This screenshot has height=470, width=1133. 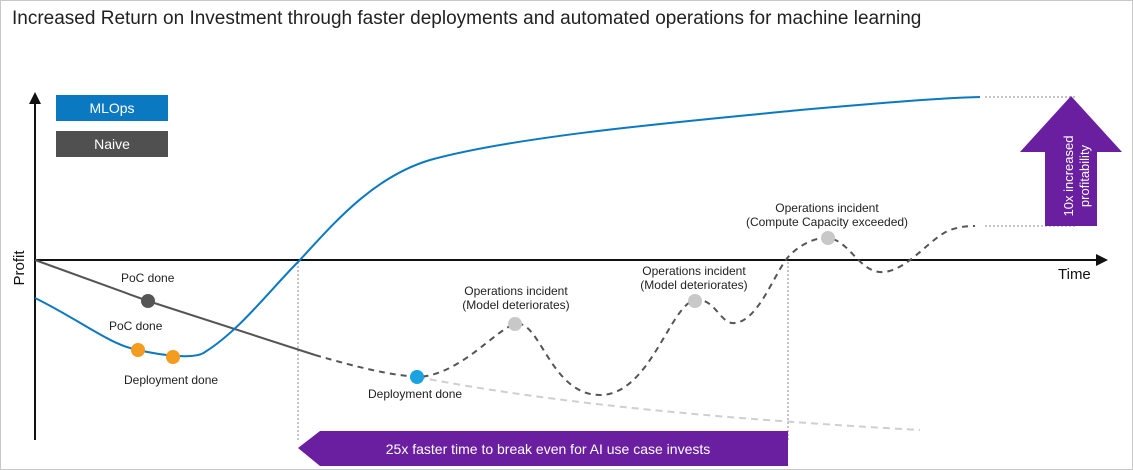 I want to click on legend-mlops: MLOps, so click(x=112, y=108).